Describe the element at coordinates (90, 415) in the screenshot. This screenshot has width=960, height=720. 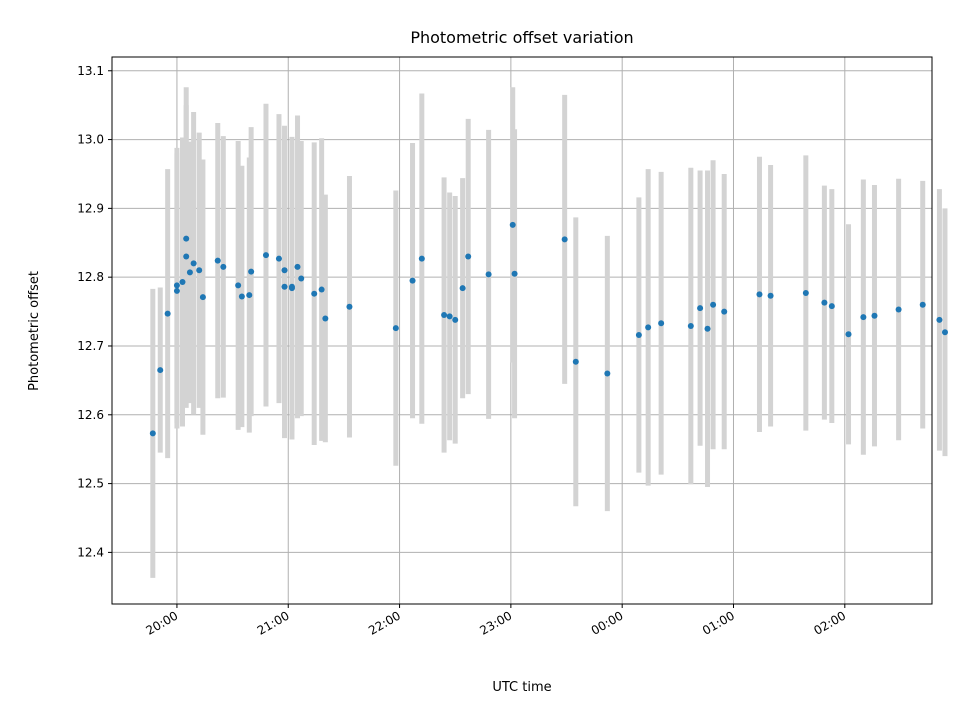
I see `y-tick-label: 12.6` at that location.